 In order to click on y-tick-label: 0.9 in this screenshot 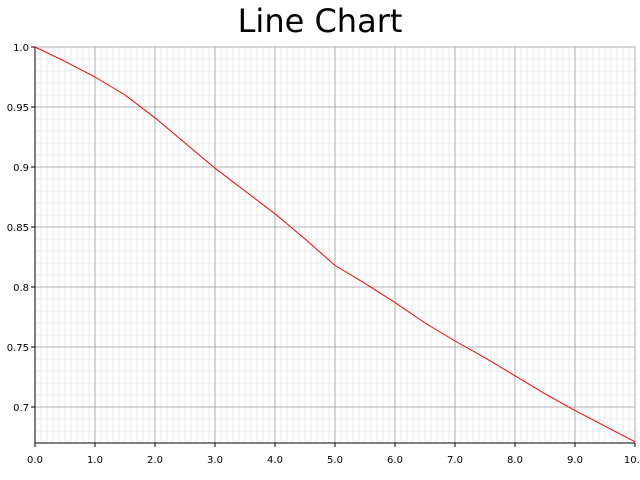, I will do `click(21, 168)`.